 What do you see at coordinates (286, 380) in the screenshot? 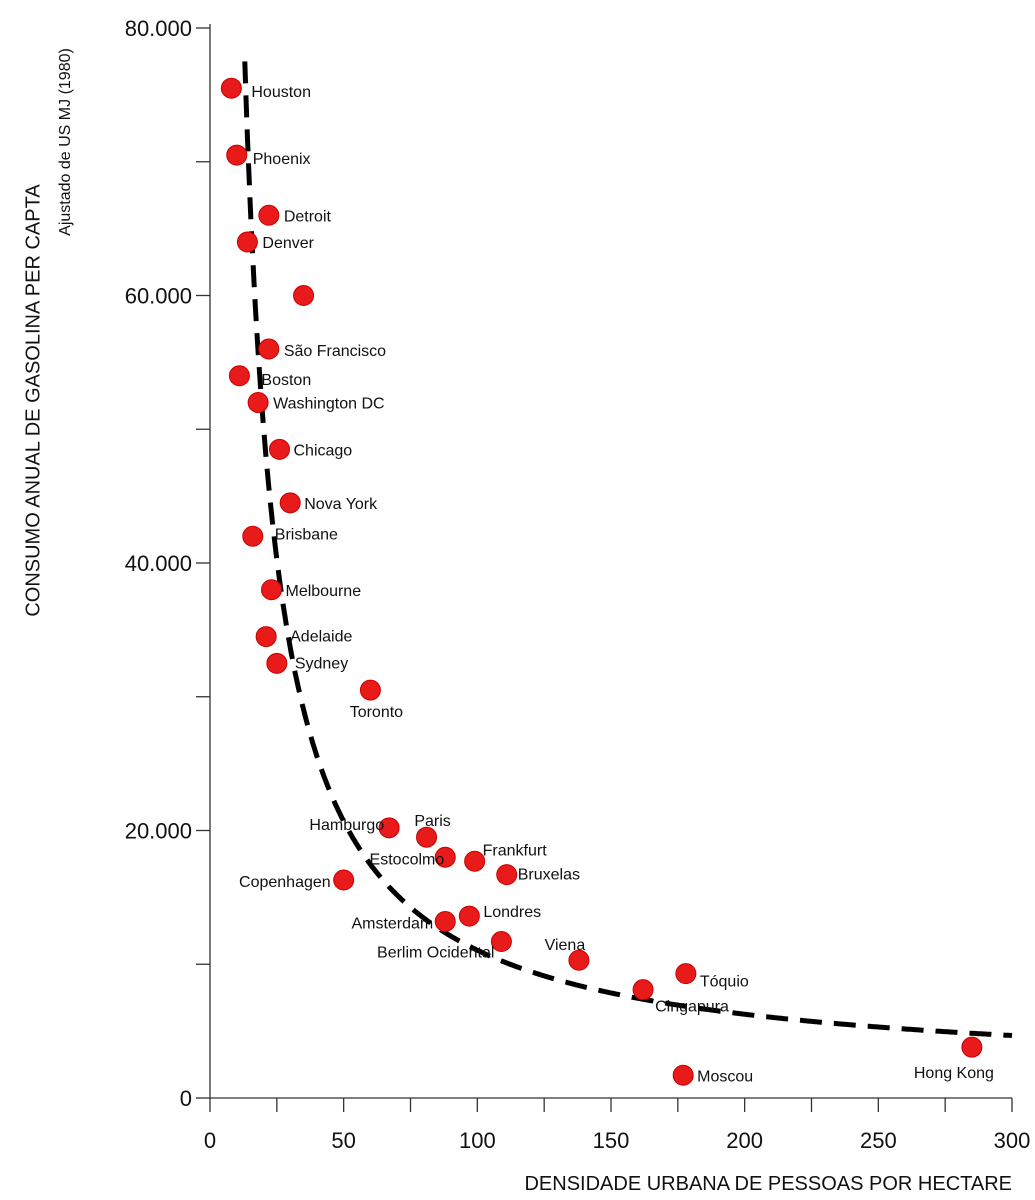
I see `data-label: Boston` at bounding box center [286, 380].